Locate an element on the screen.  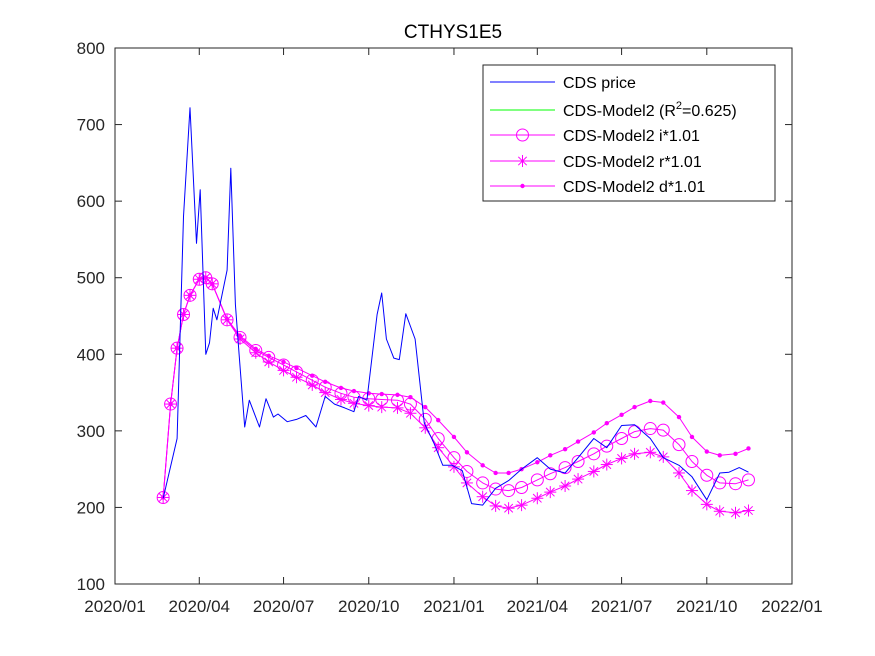
y-tick-label: 800 is located at coordinates (91, 48).